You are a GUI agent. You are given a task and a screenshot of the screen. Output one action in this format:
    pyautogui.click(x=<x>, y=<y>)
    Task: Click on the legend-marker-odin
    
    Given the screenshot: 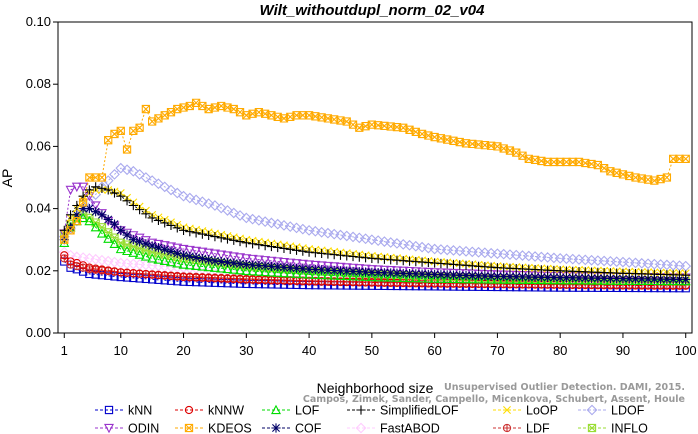 What is the action you would take?
    pyautogui.click(x=109, y=428)
    